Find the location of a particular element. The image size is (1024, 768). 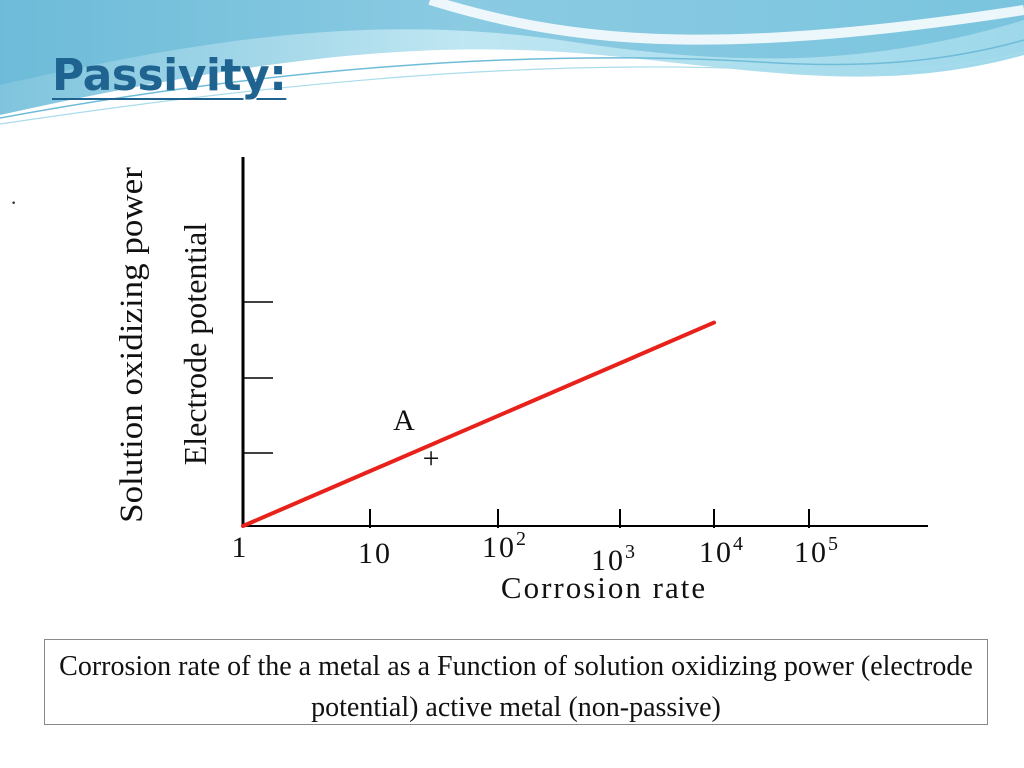

annotation-marker: + is located at coordinates (431, 458).